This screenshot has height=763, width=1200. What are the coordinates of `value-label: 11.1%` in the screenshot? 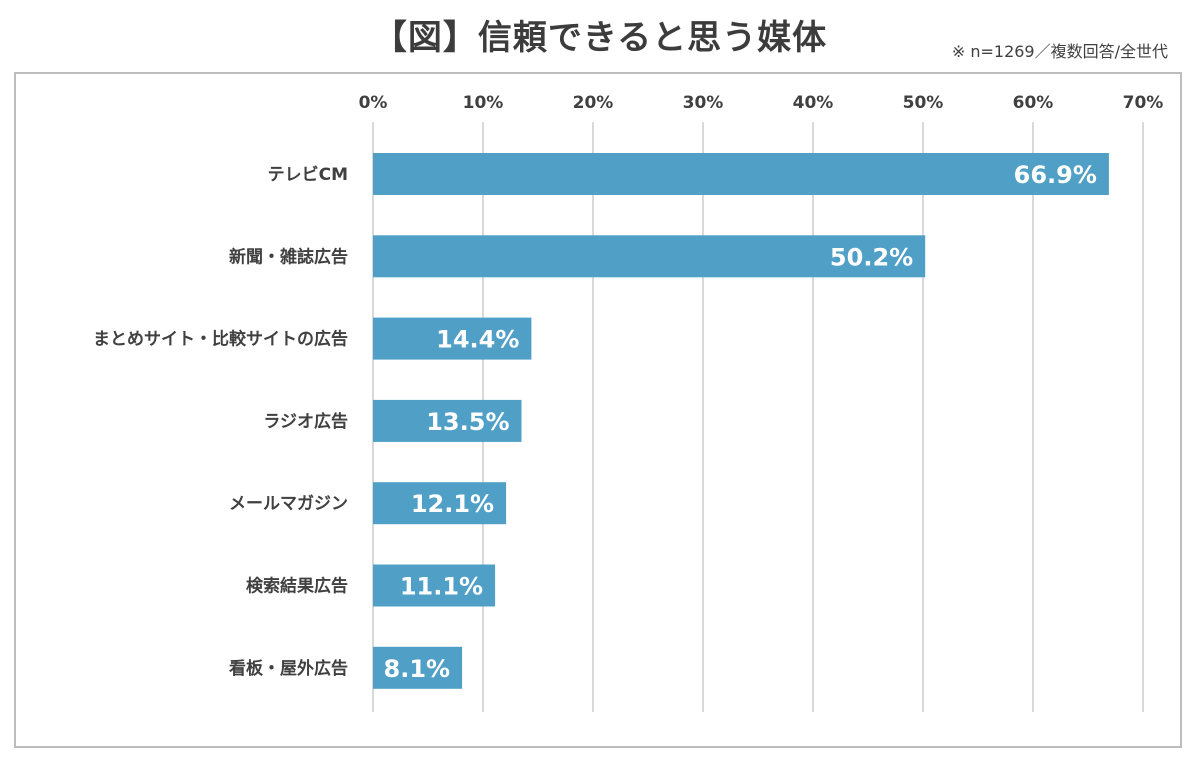 It's located at (441, 587).